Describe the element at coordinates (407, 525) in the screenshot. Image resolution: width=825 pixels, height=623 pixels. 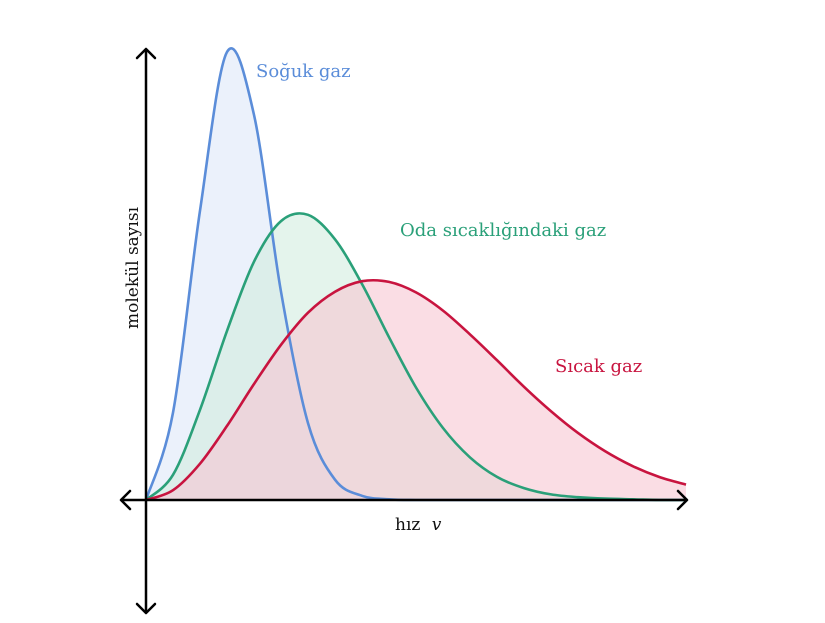
I see `x-axis-label-text: hız` at that location.